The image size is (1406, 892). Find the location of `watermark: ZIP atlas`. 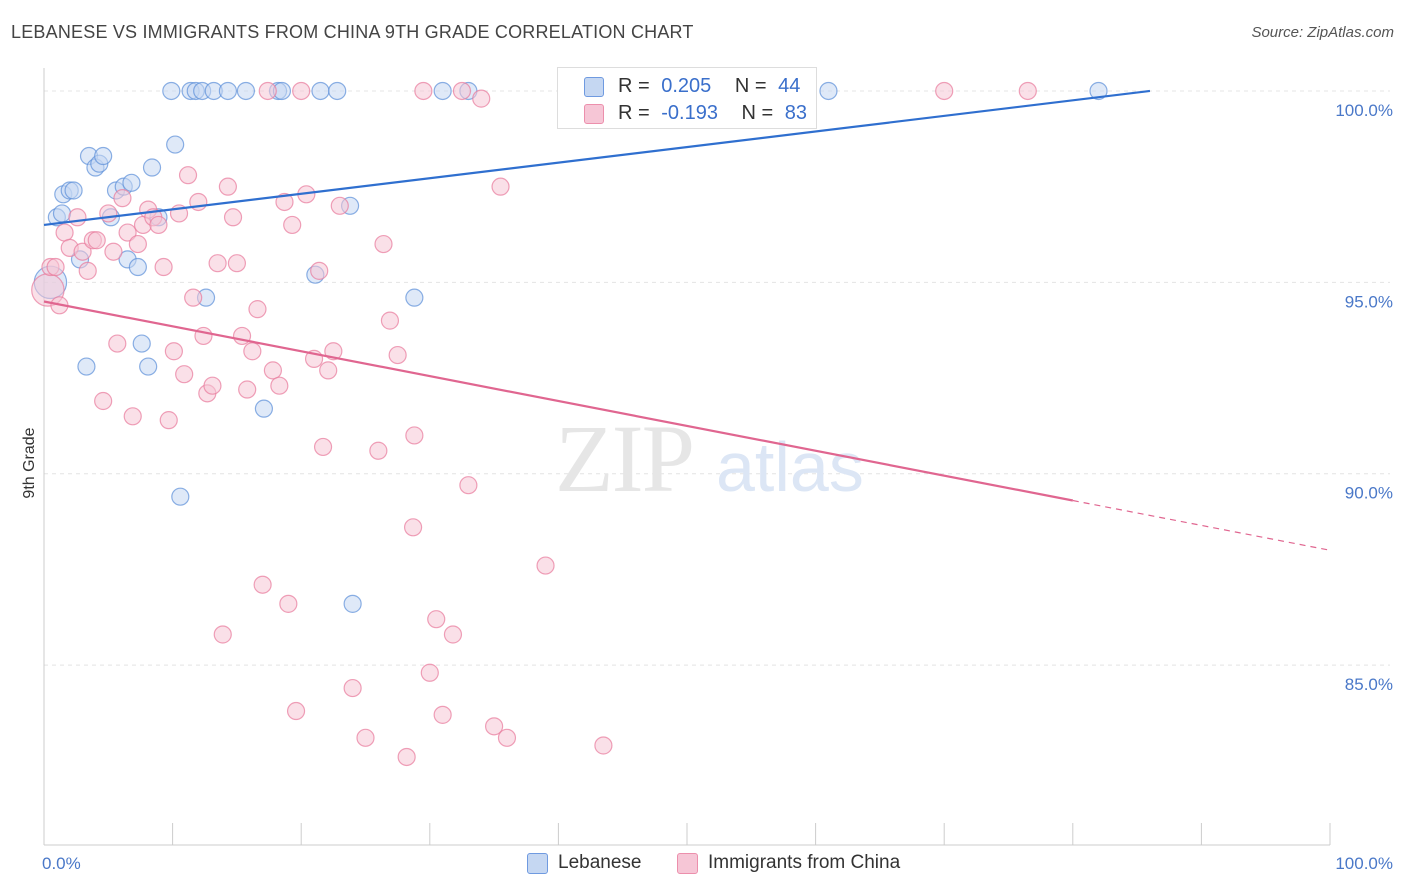

watermark: ZIP atlas is located at coordinates (709, 458).